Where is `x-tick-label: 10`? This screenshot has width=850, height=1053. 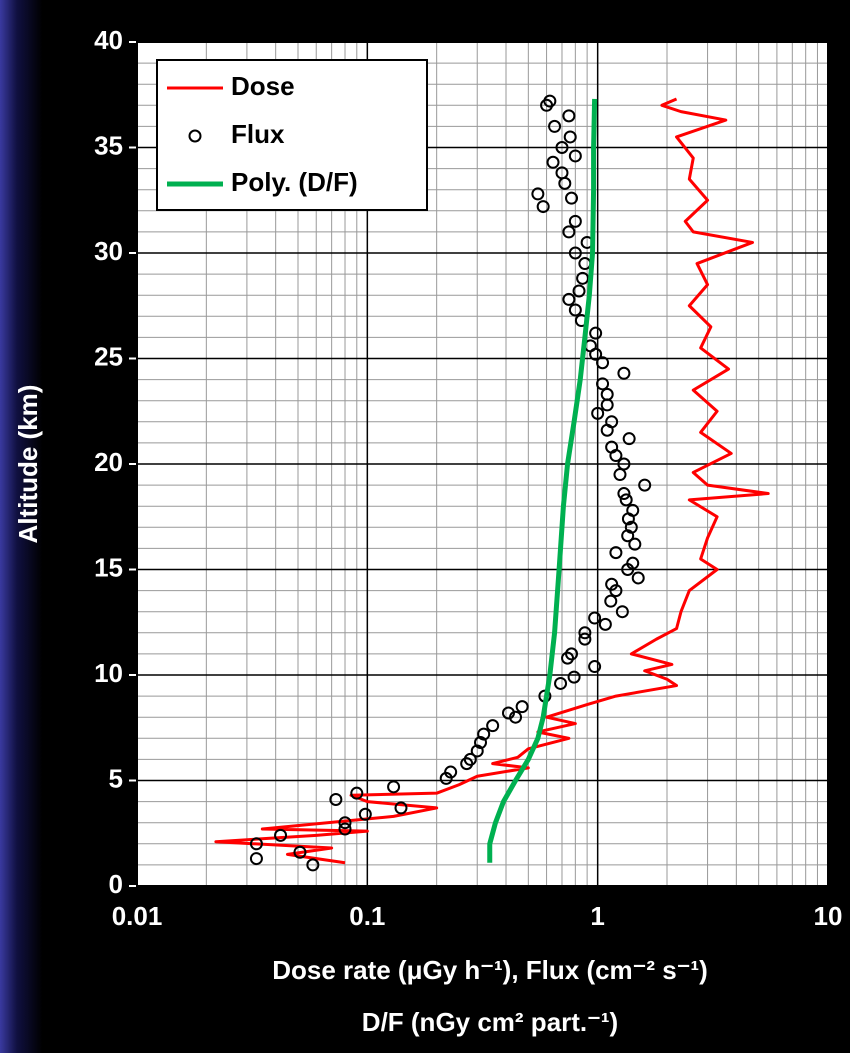
x-tick-label: 10 is located at coordinates (828, 916).